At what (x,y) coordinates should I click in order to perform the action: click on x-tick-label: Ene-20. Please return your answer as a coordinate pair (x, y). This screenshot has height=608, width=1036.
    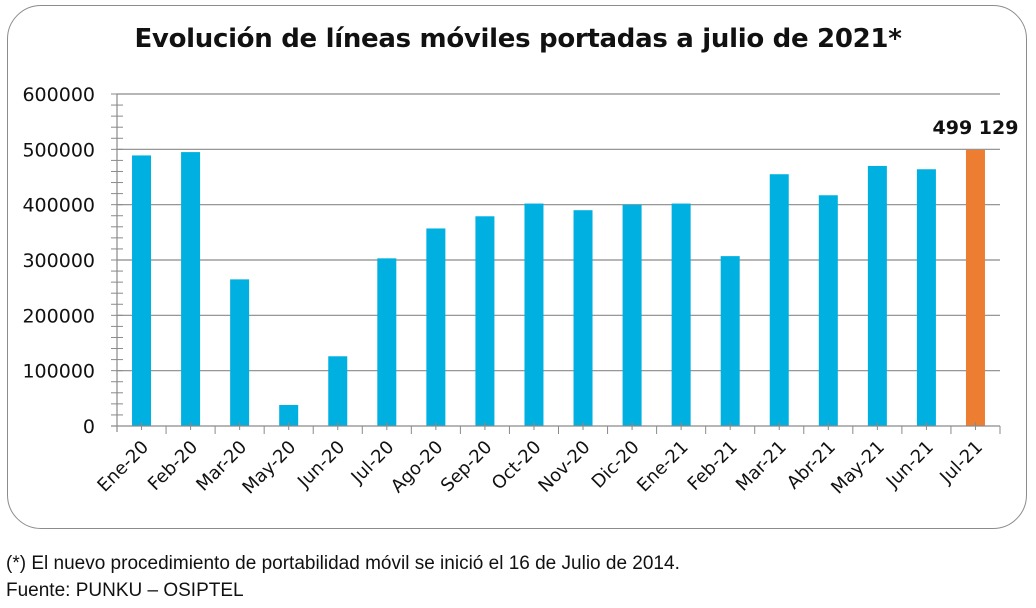
    Looking at the image, I should click on (123, 467).